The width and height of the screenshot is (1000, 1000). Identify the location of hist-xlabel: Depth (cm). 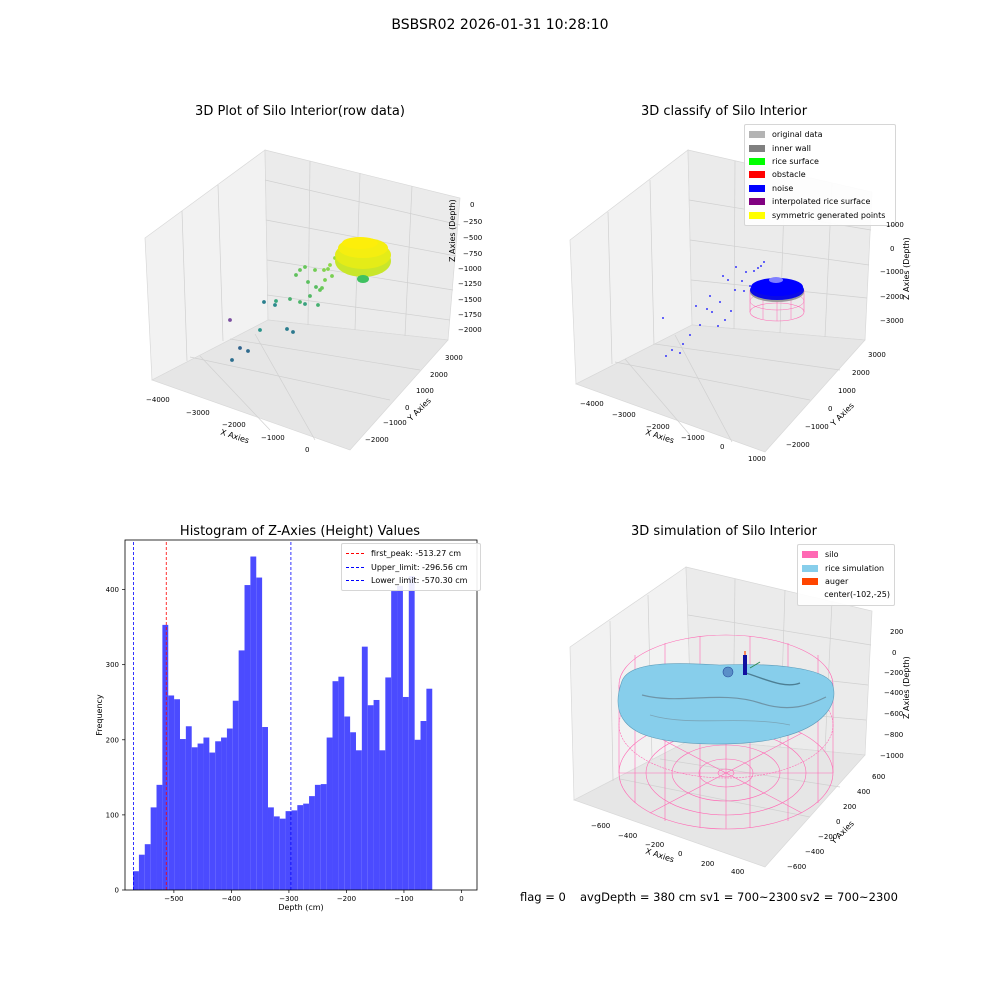
(300, 907).